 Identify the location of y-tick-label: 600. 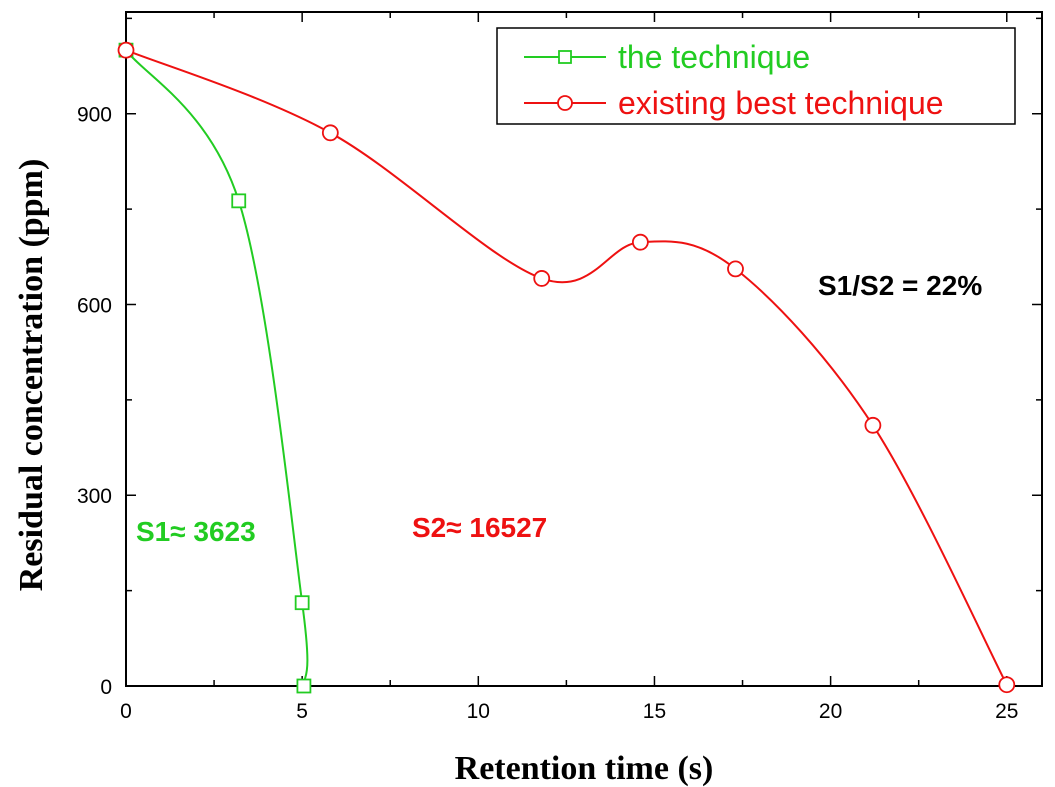
(94, 305).